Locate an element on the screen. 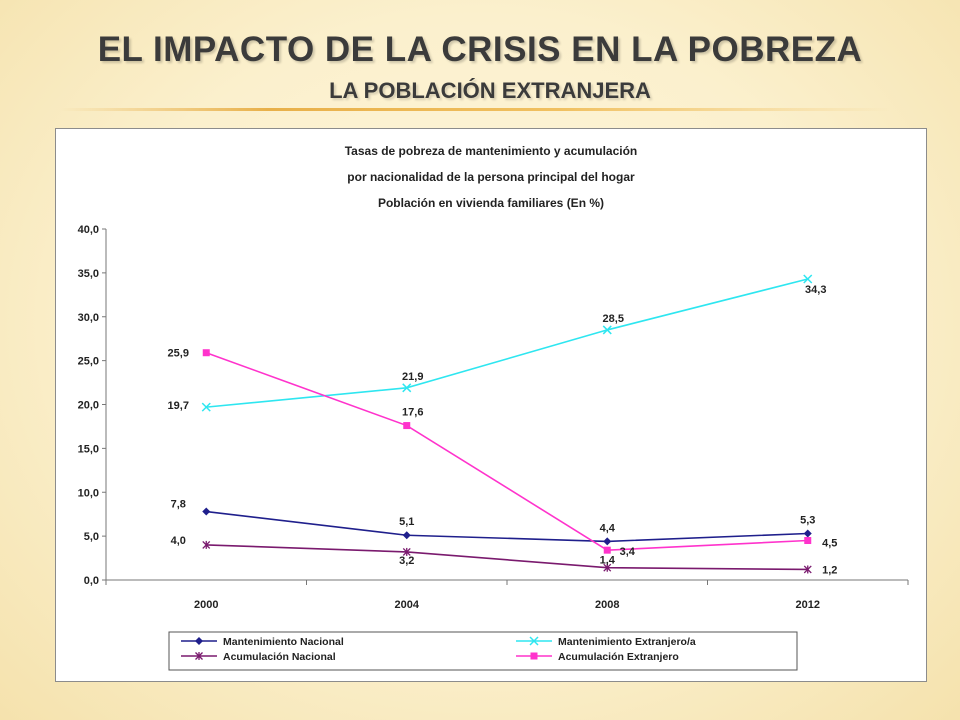 The image size is (960, 720). x-tick-label: 2008 is located at coordinates (607, 605).